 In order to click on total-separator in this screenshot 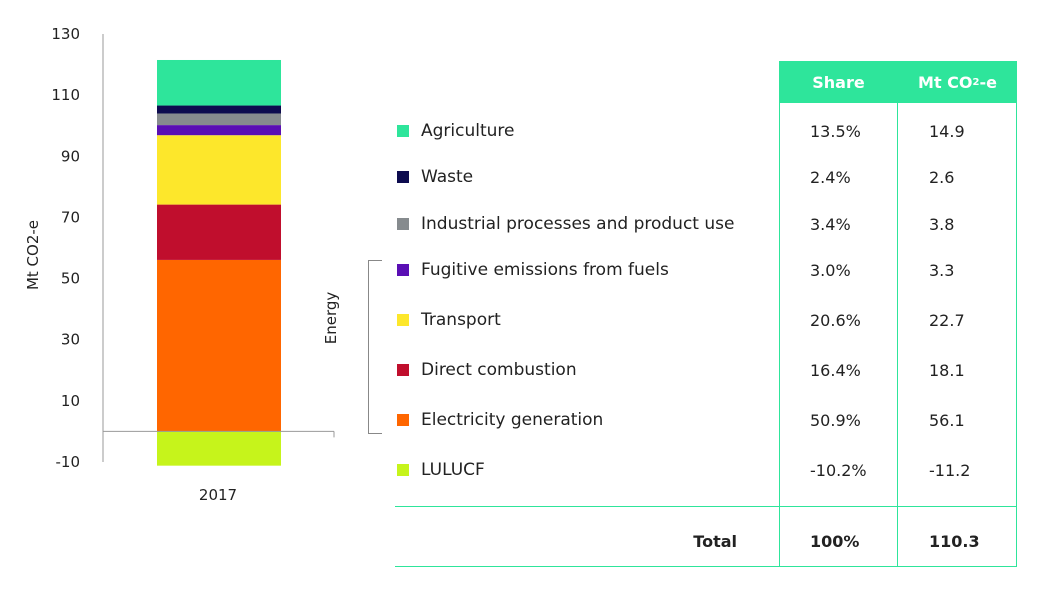, I will do `click(706, 506)`.